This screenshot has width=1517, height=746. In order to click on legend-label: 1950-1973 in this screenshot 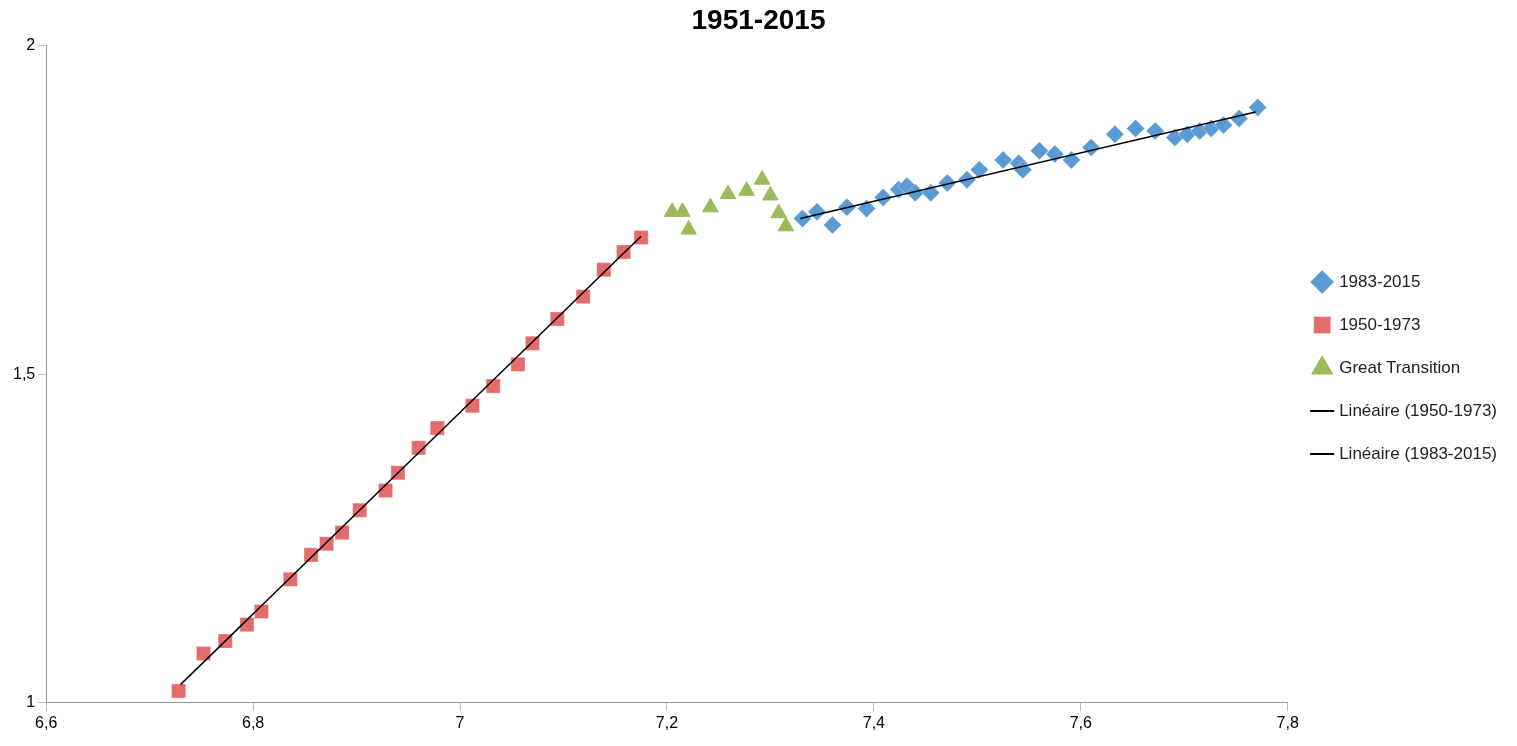, I will do `click(1380, 324)`.